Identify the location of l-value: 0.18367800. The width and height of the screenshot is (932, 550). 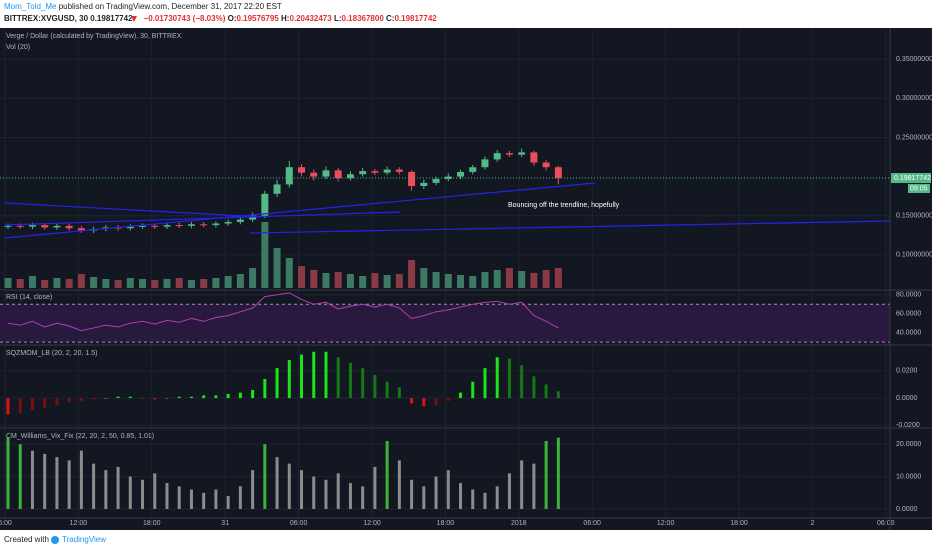
(363, 18).